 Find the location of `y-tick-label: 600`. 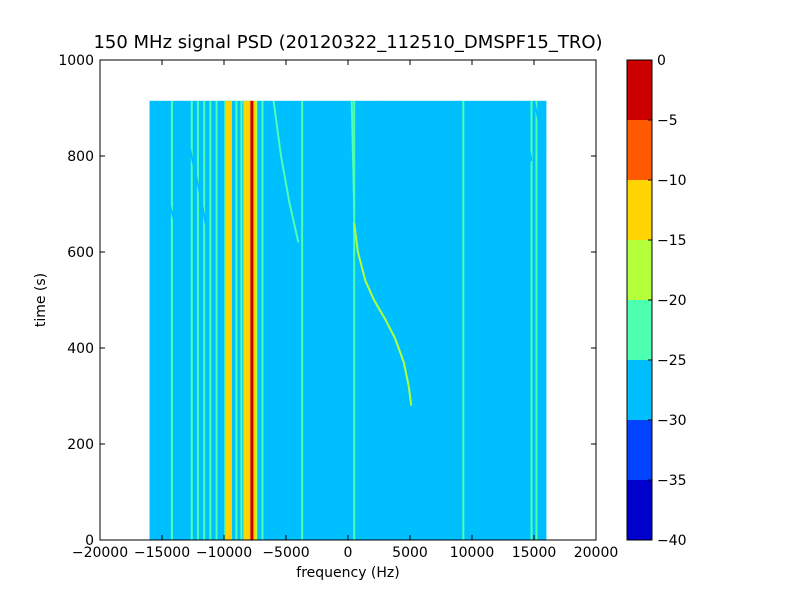

y-tick-label: 600 is located at coordinates (80, 253).